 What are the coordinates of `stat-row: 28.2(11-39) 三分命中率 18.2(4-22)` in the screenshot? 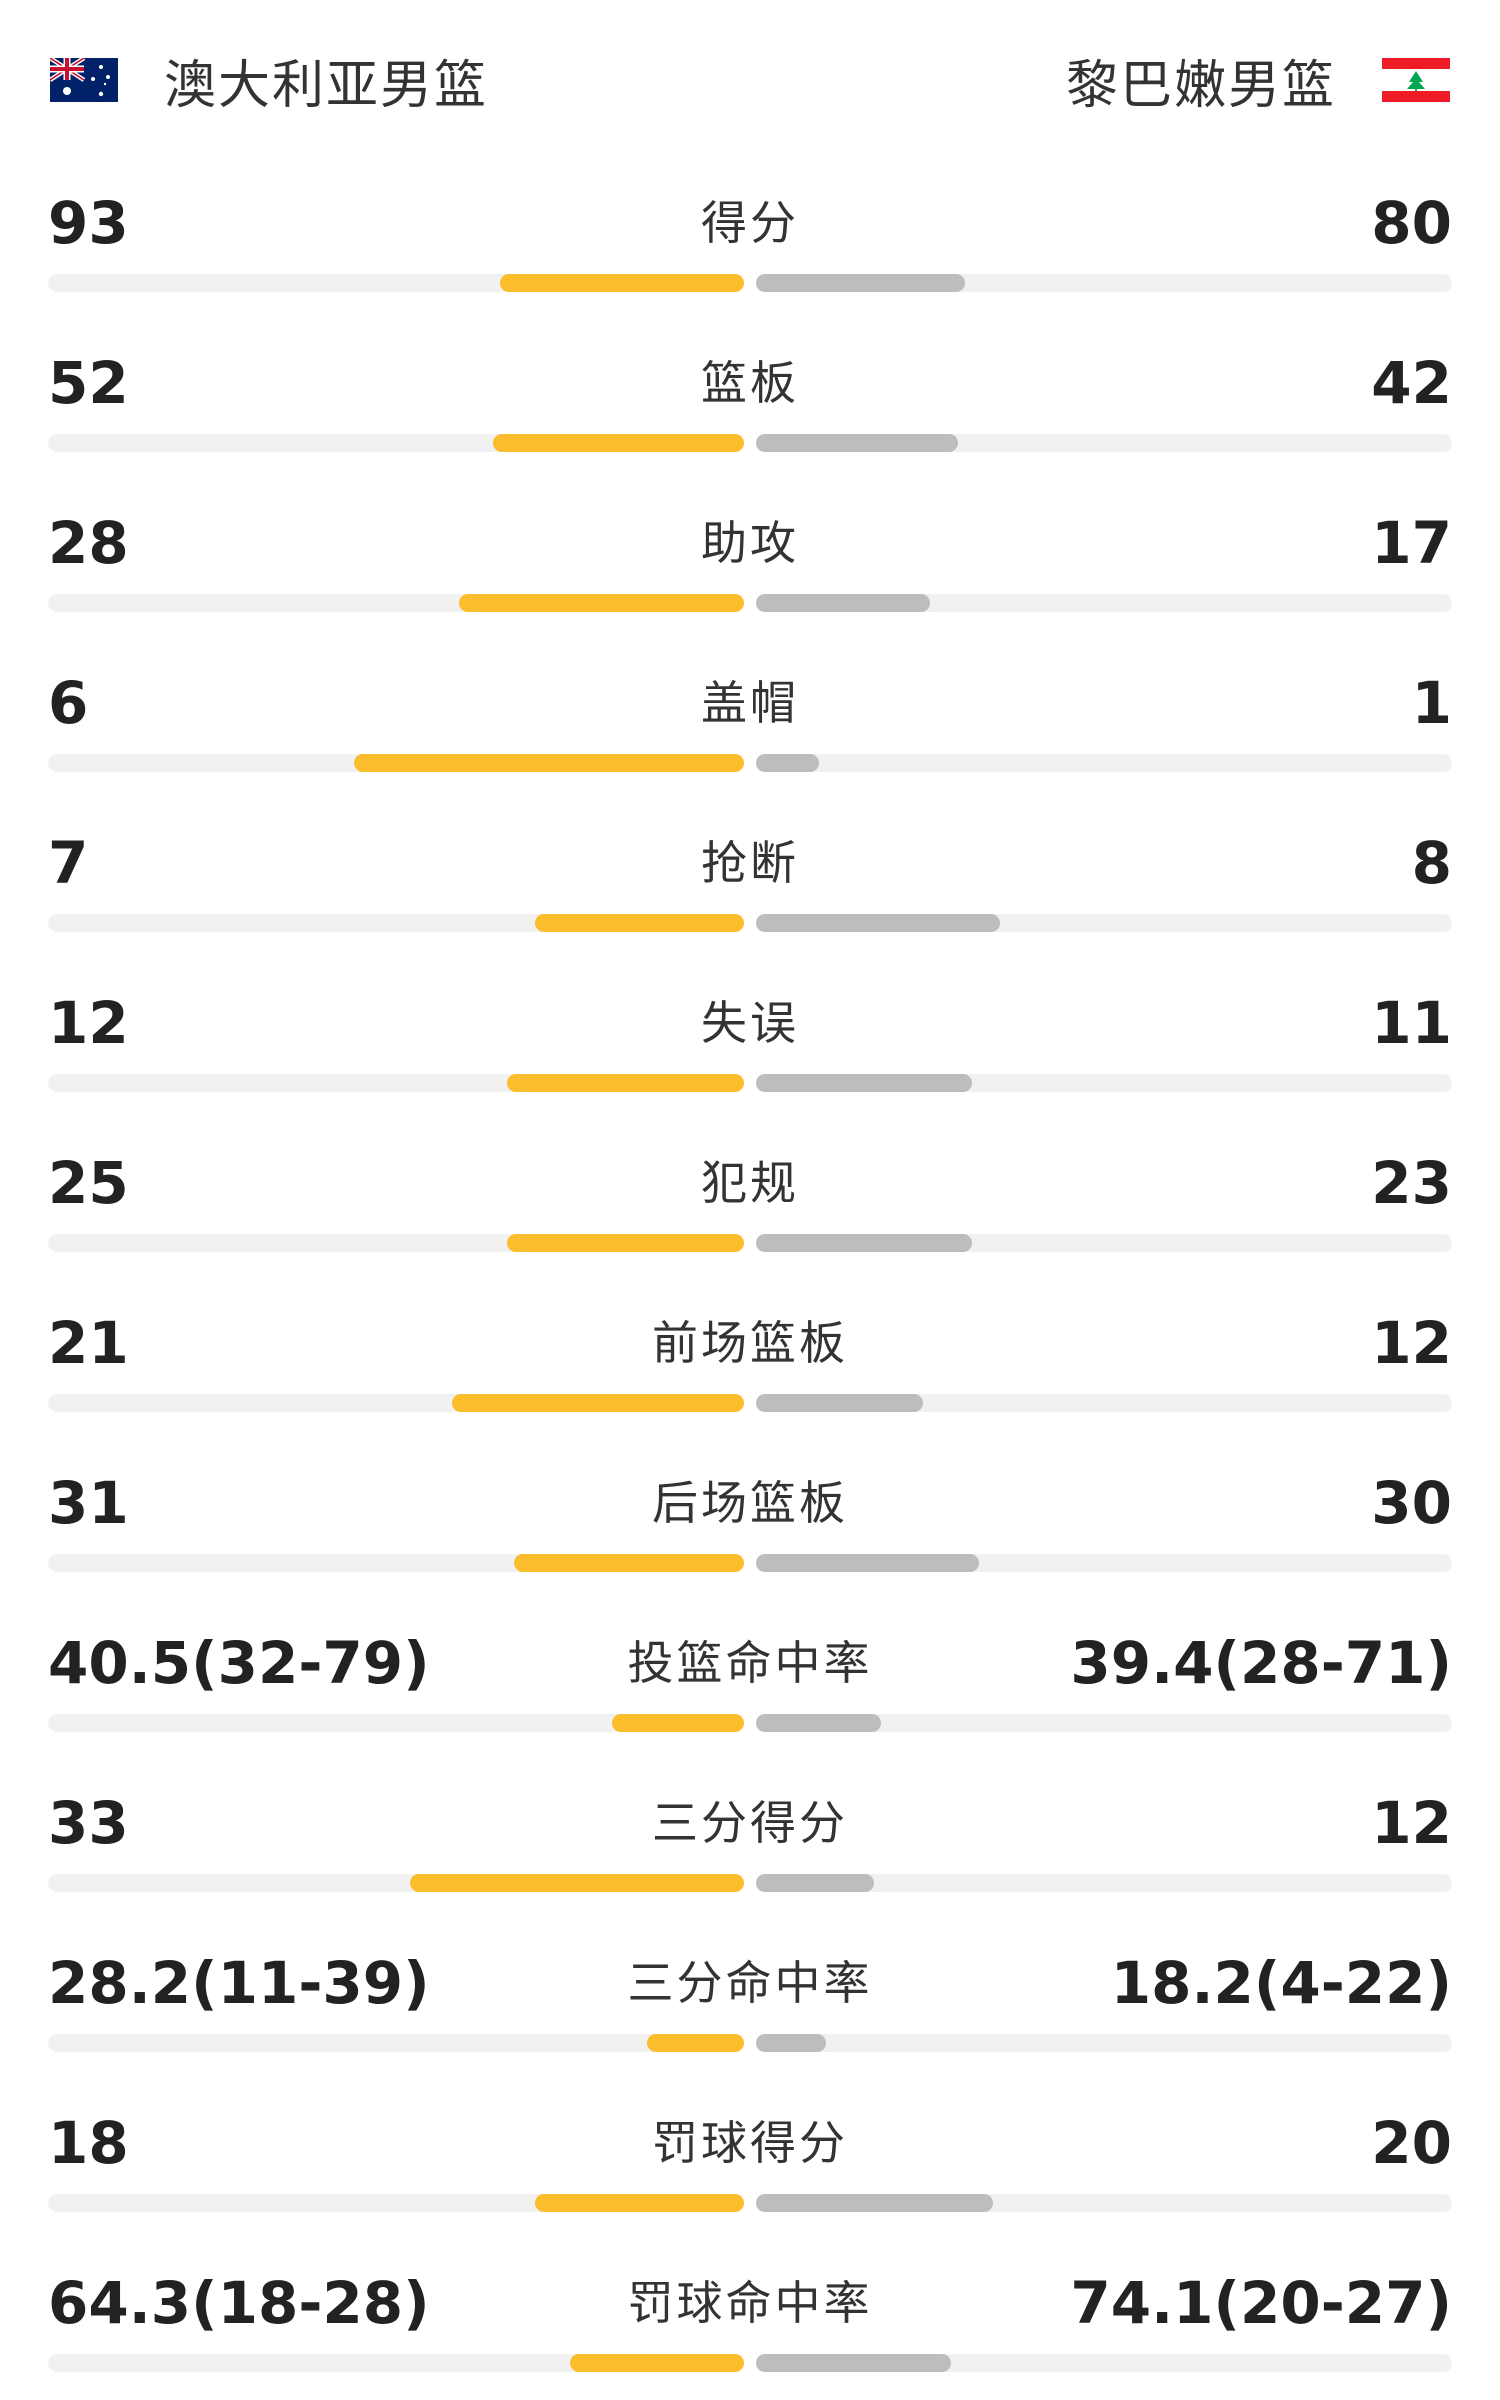 It's located at (750, 2000).